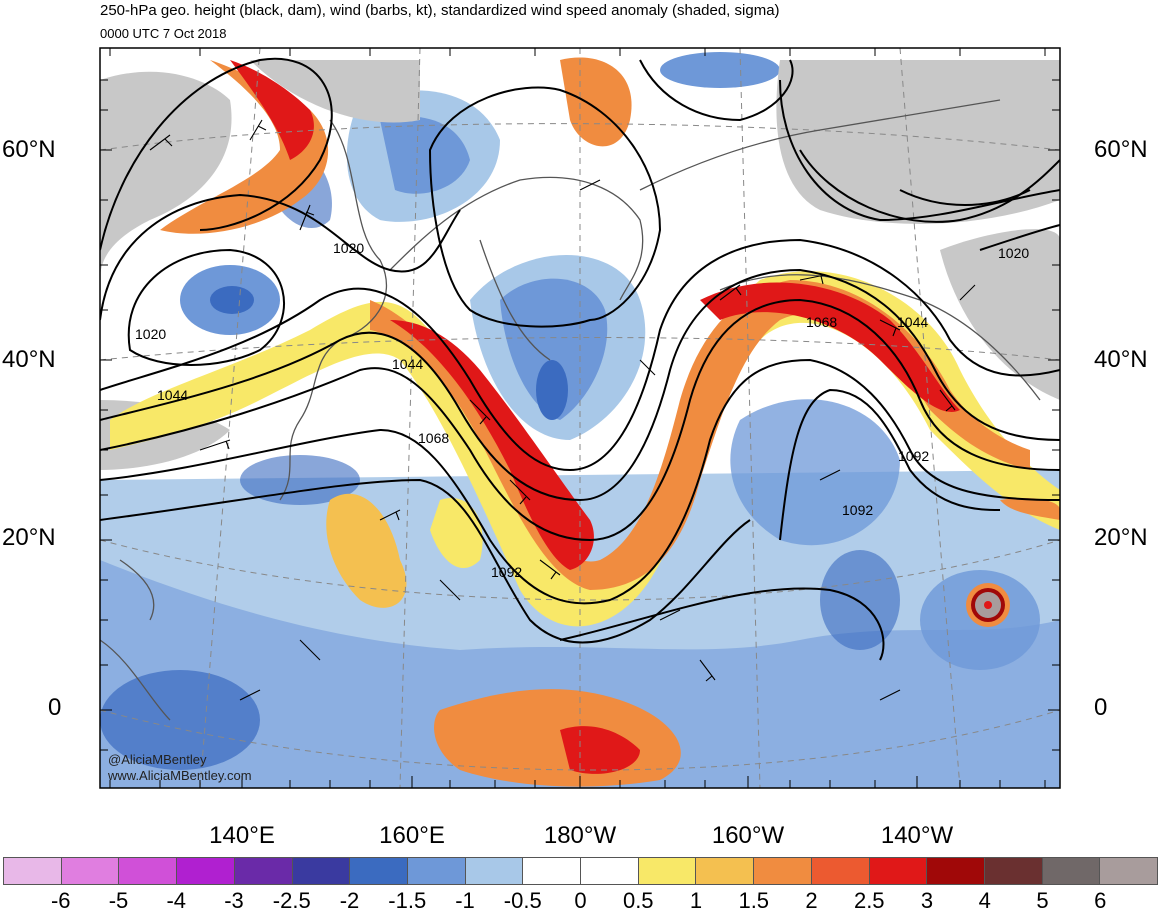 The width and height of the screenshot is (1160, 914). What do you see at coordinates (29, 537) in the screenshot?
I see `lat-label-20n-left: 20°N` at bounding box center [29, 537].